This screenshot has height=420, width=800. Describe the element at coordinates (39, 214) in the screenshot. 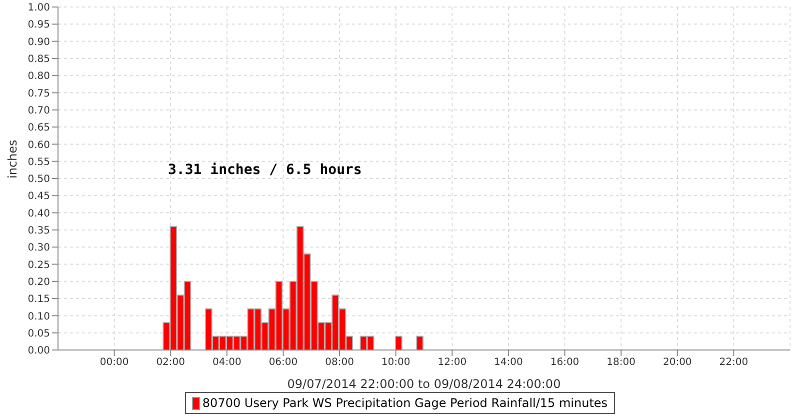

I see `y-tick-label: 0.40` at that location.